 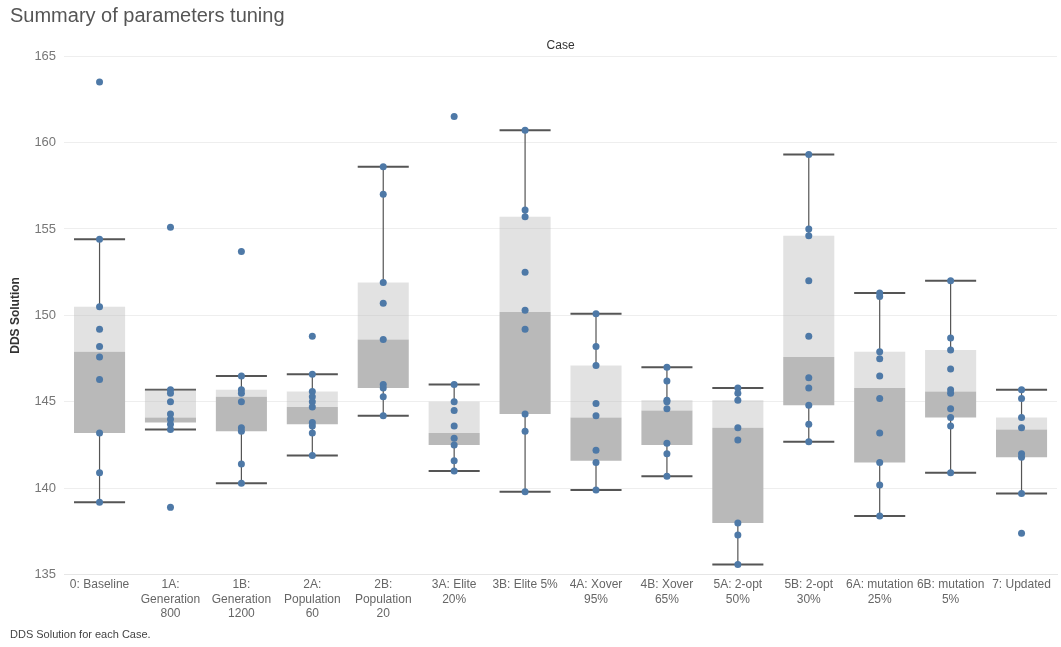 What do you see at coordinates (14, 315) in the screenshot?
I see `y-axis-title: DDS Solution` at bounding box center [14, 315].